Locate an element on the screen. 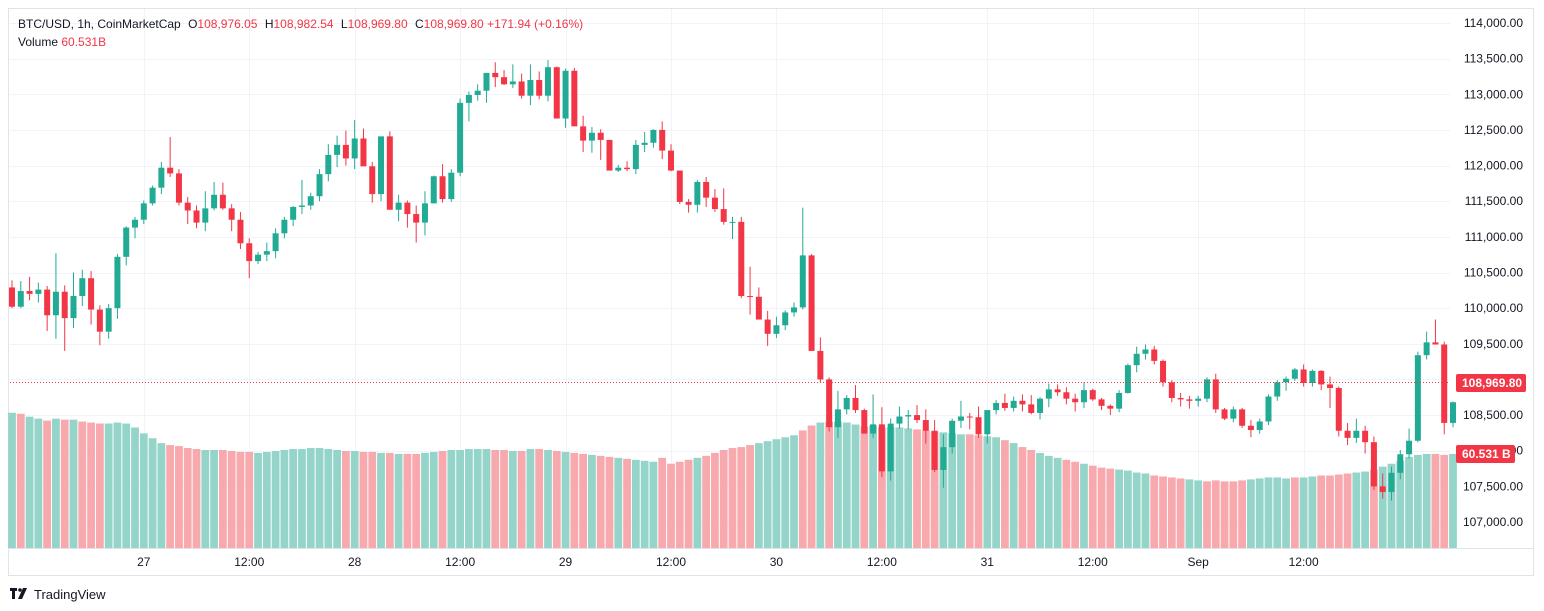 This screenshot has width=1544, height=611. price-tick-label: 107,000.00 is located at coordinates (1493, 522).